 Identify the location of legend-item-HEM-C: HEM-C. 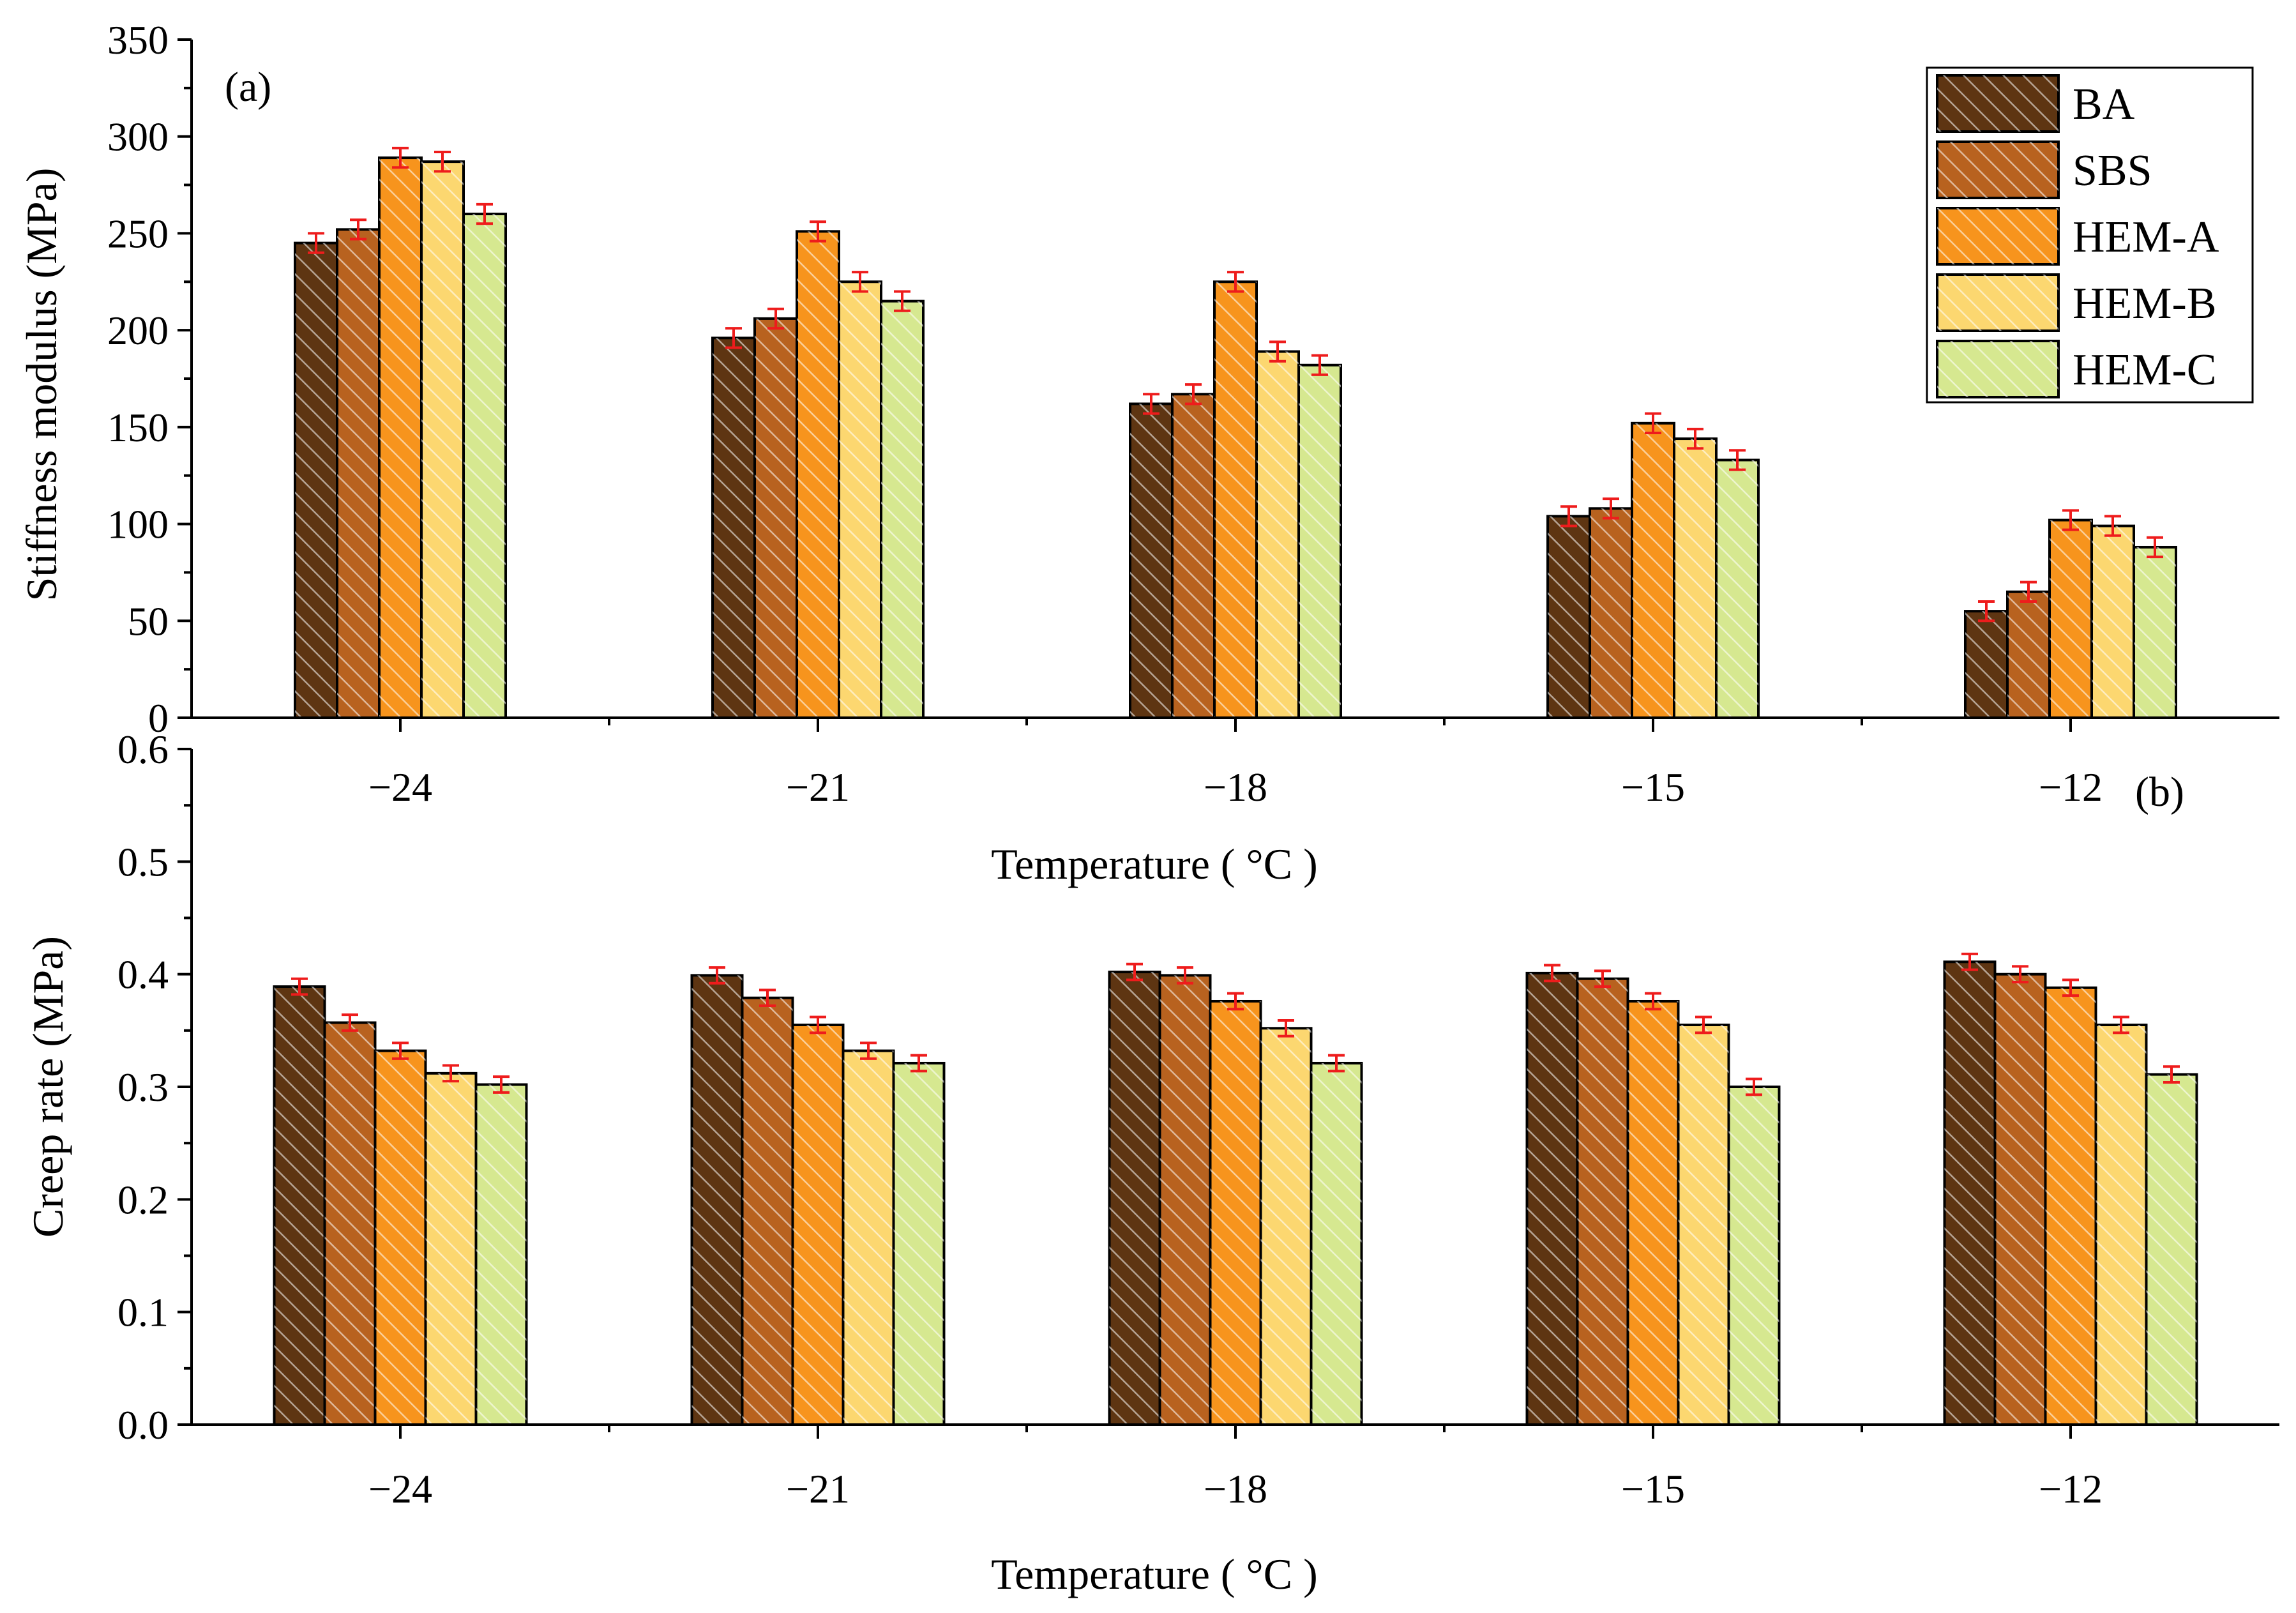
(2076, 369).